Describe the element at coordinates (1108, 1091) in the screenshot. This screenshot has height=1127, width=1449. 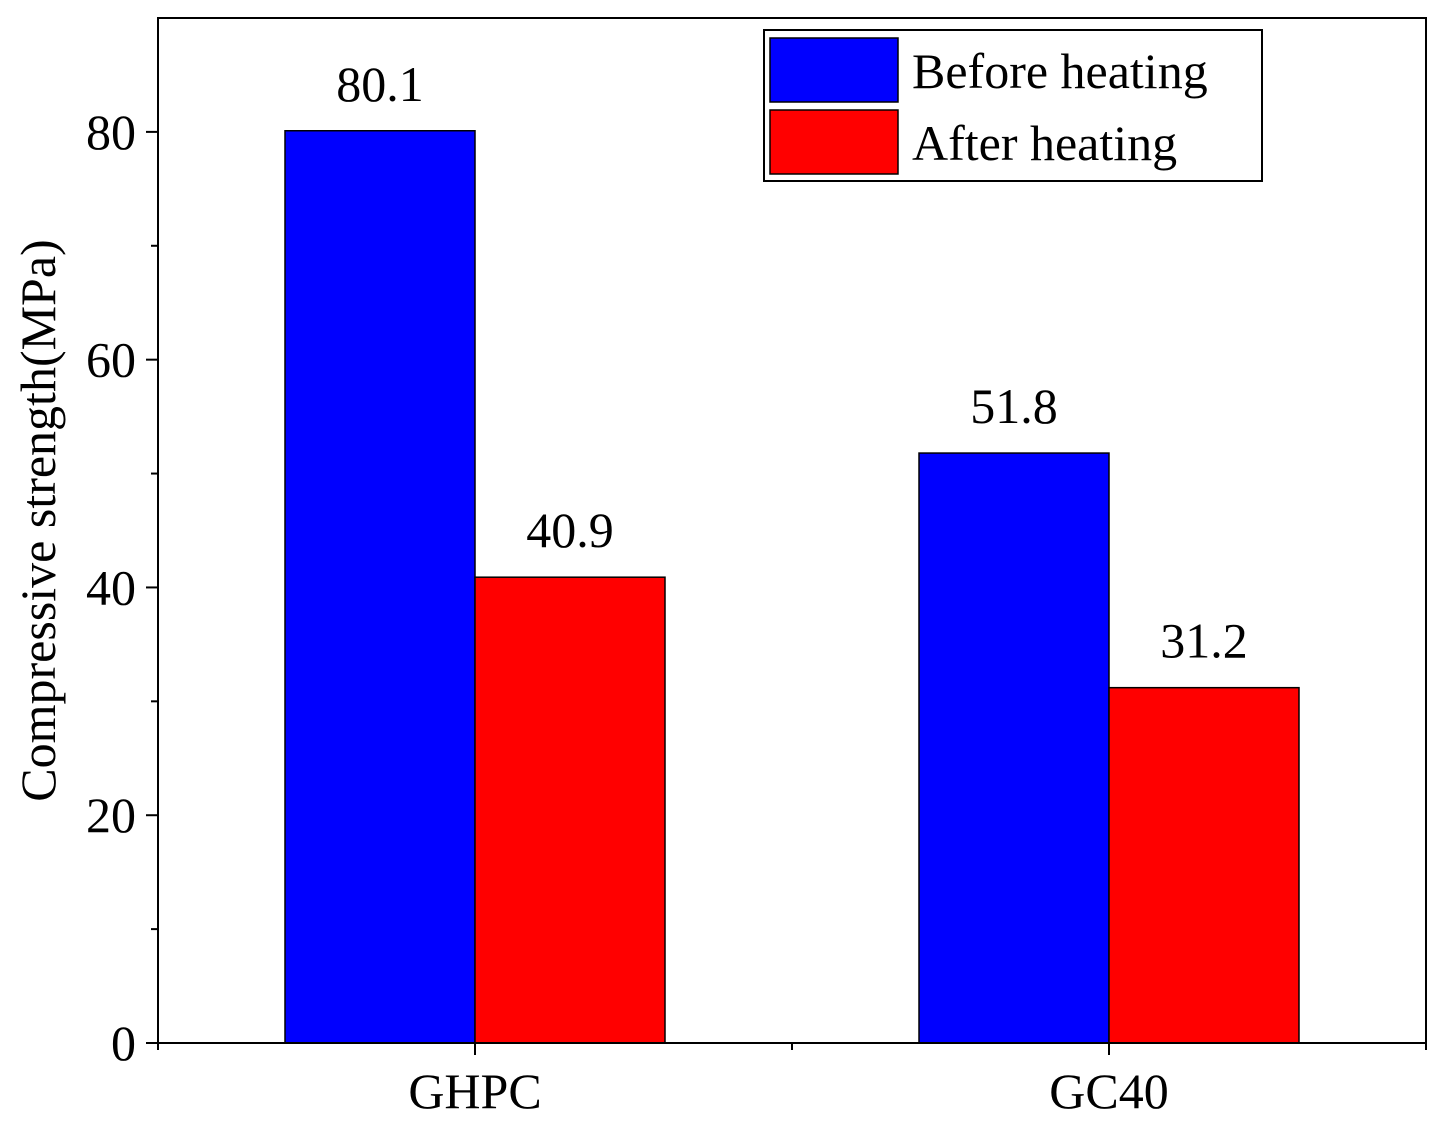
I see `x-tick-label-gc40: GC40` at that location.